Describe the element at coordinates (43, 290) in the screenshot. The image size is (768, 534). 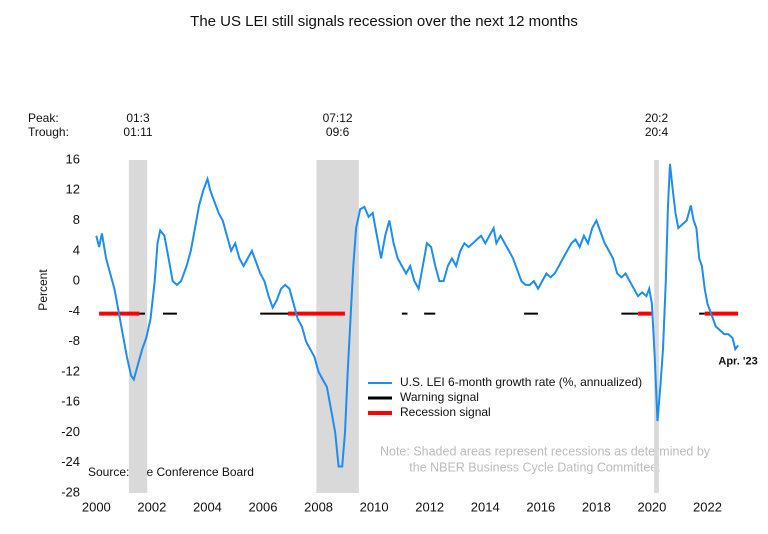
I see `y-axis-label: Percent` at that location.